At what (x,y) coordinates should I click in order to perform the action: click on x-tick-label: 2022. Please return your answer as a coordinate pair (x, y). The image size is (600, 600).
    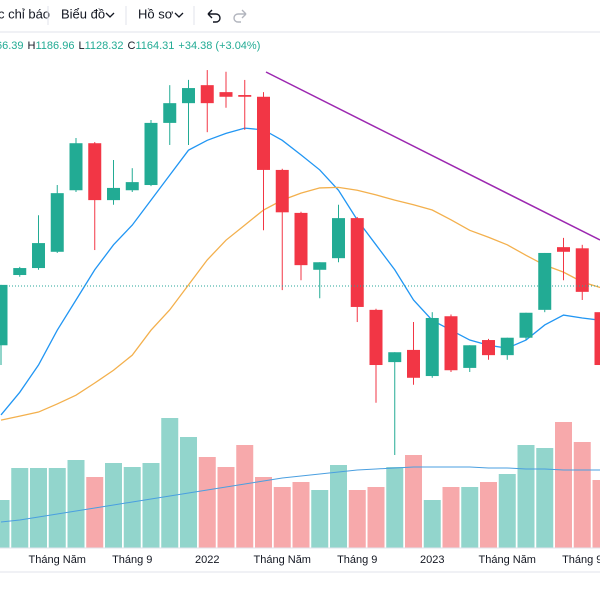
    Looking at the image, I should click on (207, 560).